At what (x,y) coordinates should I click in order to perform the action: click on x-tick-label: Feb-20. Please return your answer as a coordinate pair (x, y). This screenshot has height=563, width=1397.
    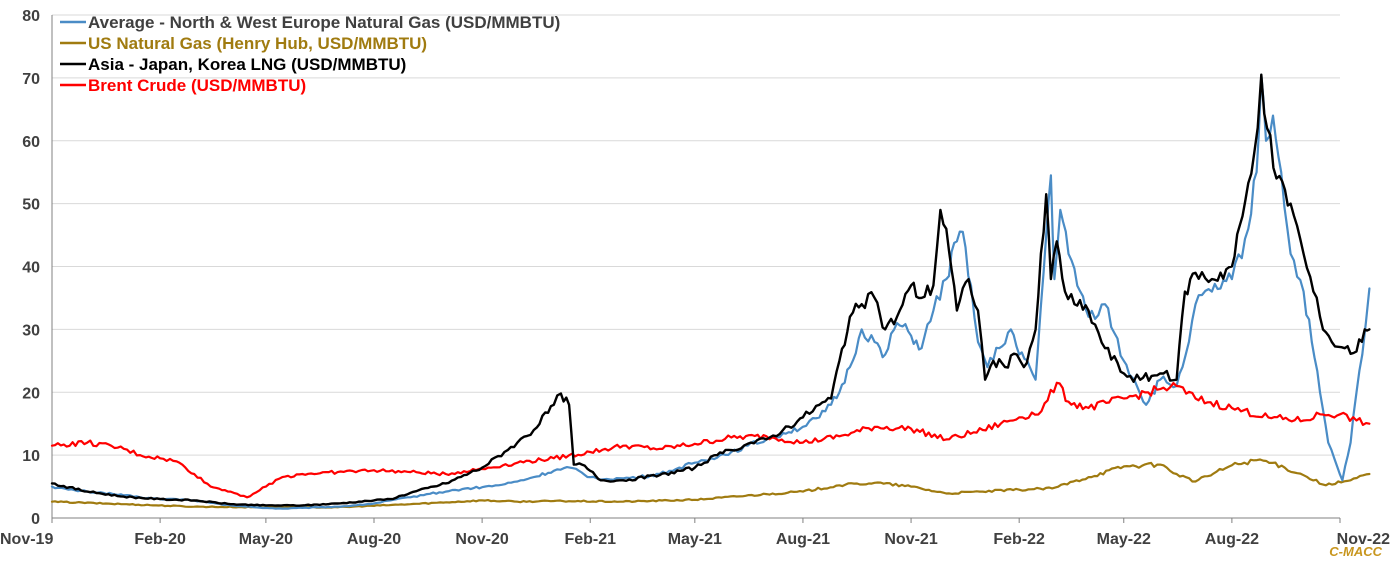
    Looking at the image, I should click on (160, 539).